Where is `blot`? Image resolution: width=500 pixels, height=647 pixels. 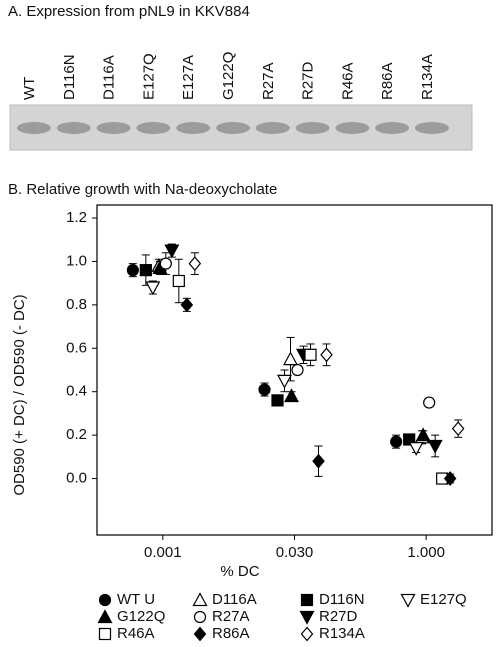
blot is located at coordinates (241, 127).